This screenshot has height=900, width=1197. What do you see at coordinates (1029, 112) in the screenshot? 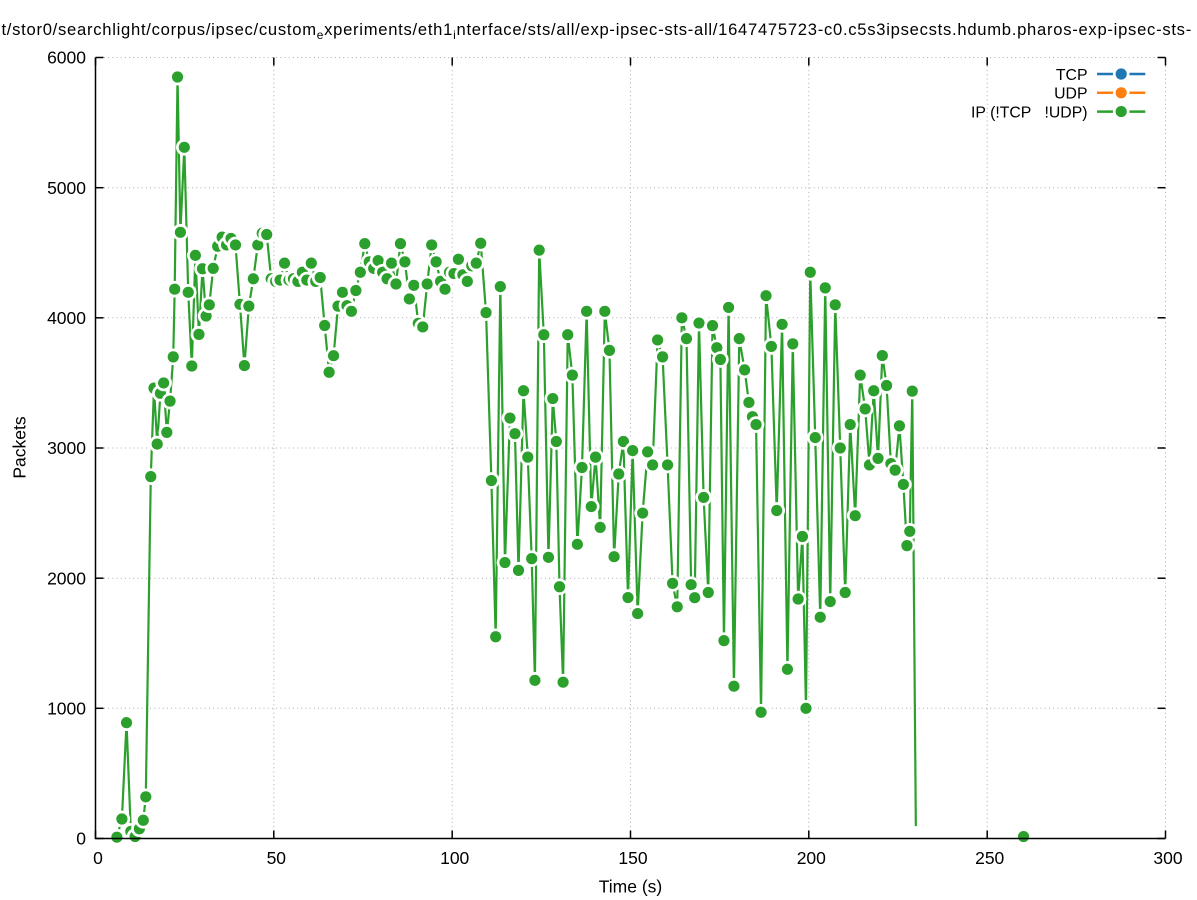
I see `svg-text: IP (!TCP !UDP)` at bounding box center [1029, 112].